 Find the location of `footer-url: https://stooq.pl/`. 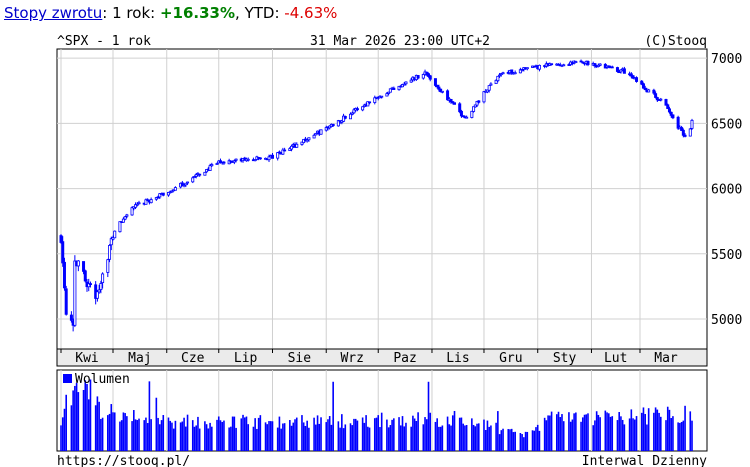

footer-url: https://stooq.pl/ is located at coordinates (123, 460).